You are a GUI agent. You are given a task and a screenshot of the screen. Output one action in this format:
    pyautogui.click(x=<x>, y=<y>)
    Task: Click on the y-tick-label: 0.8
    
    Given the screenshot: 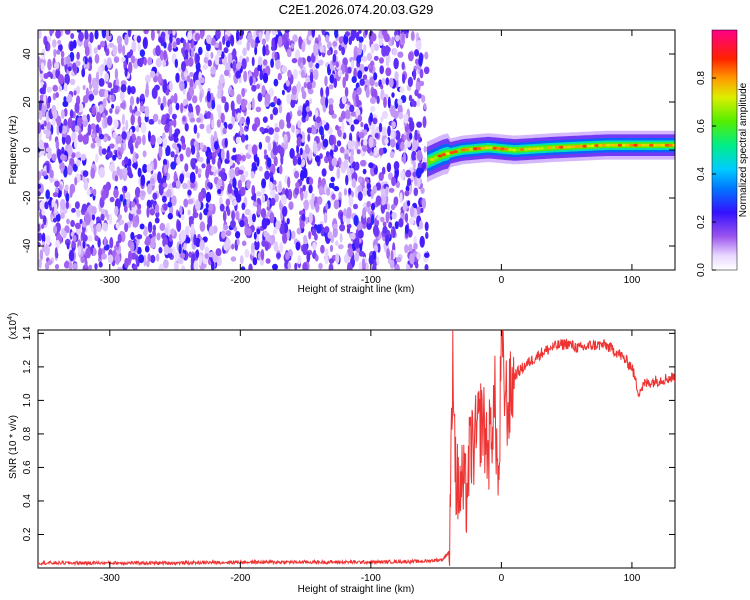 What is the action you would take?
    pyautogui.click(x=27, y=434)
    